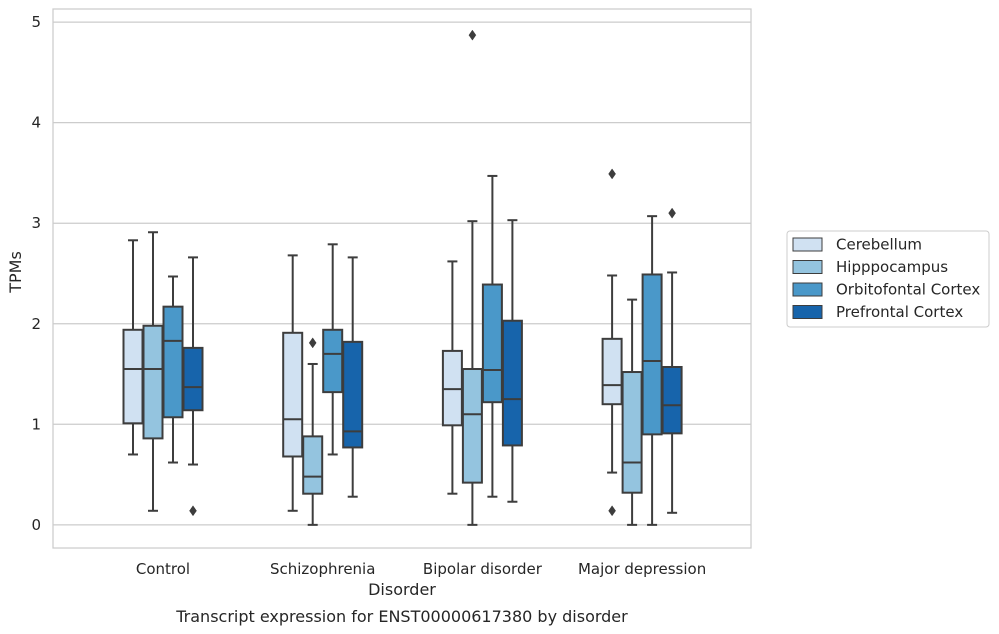  What do you see at coordinates (483, 569) in the screenshot?
I see `x-tick-label: Bipolar disorder` at bounding box center [483, 569].